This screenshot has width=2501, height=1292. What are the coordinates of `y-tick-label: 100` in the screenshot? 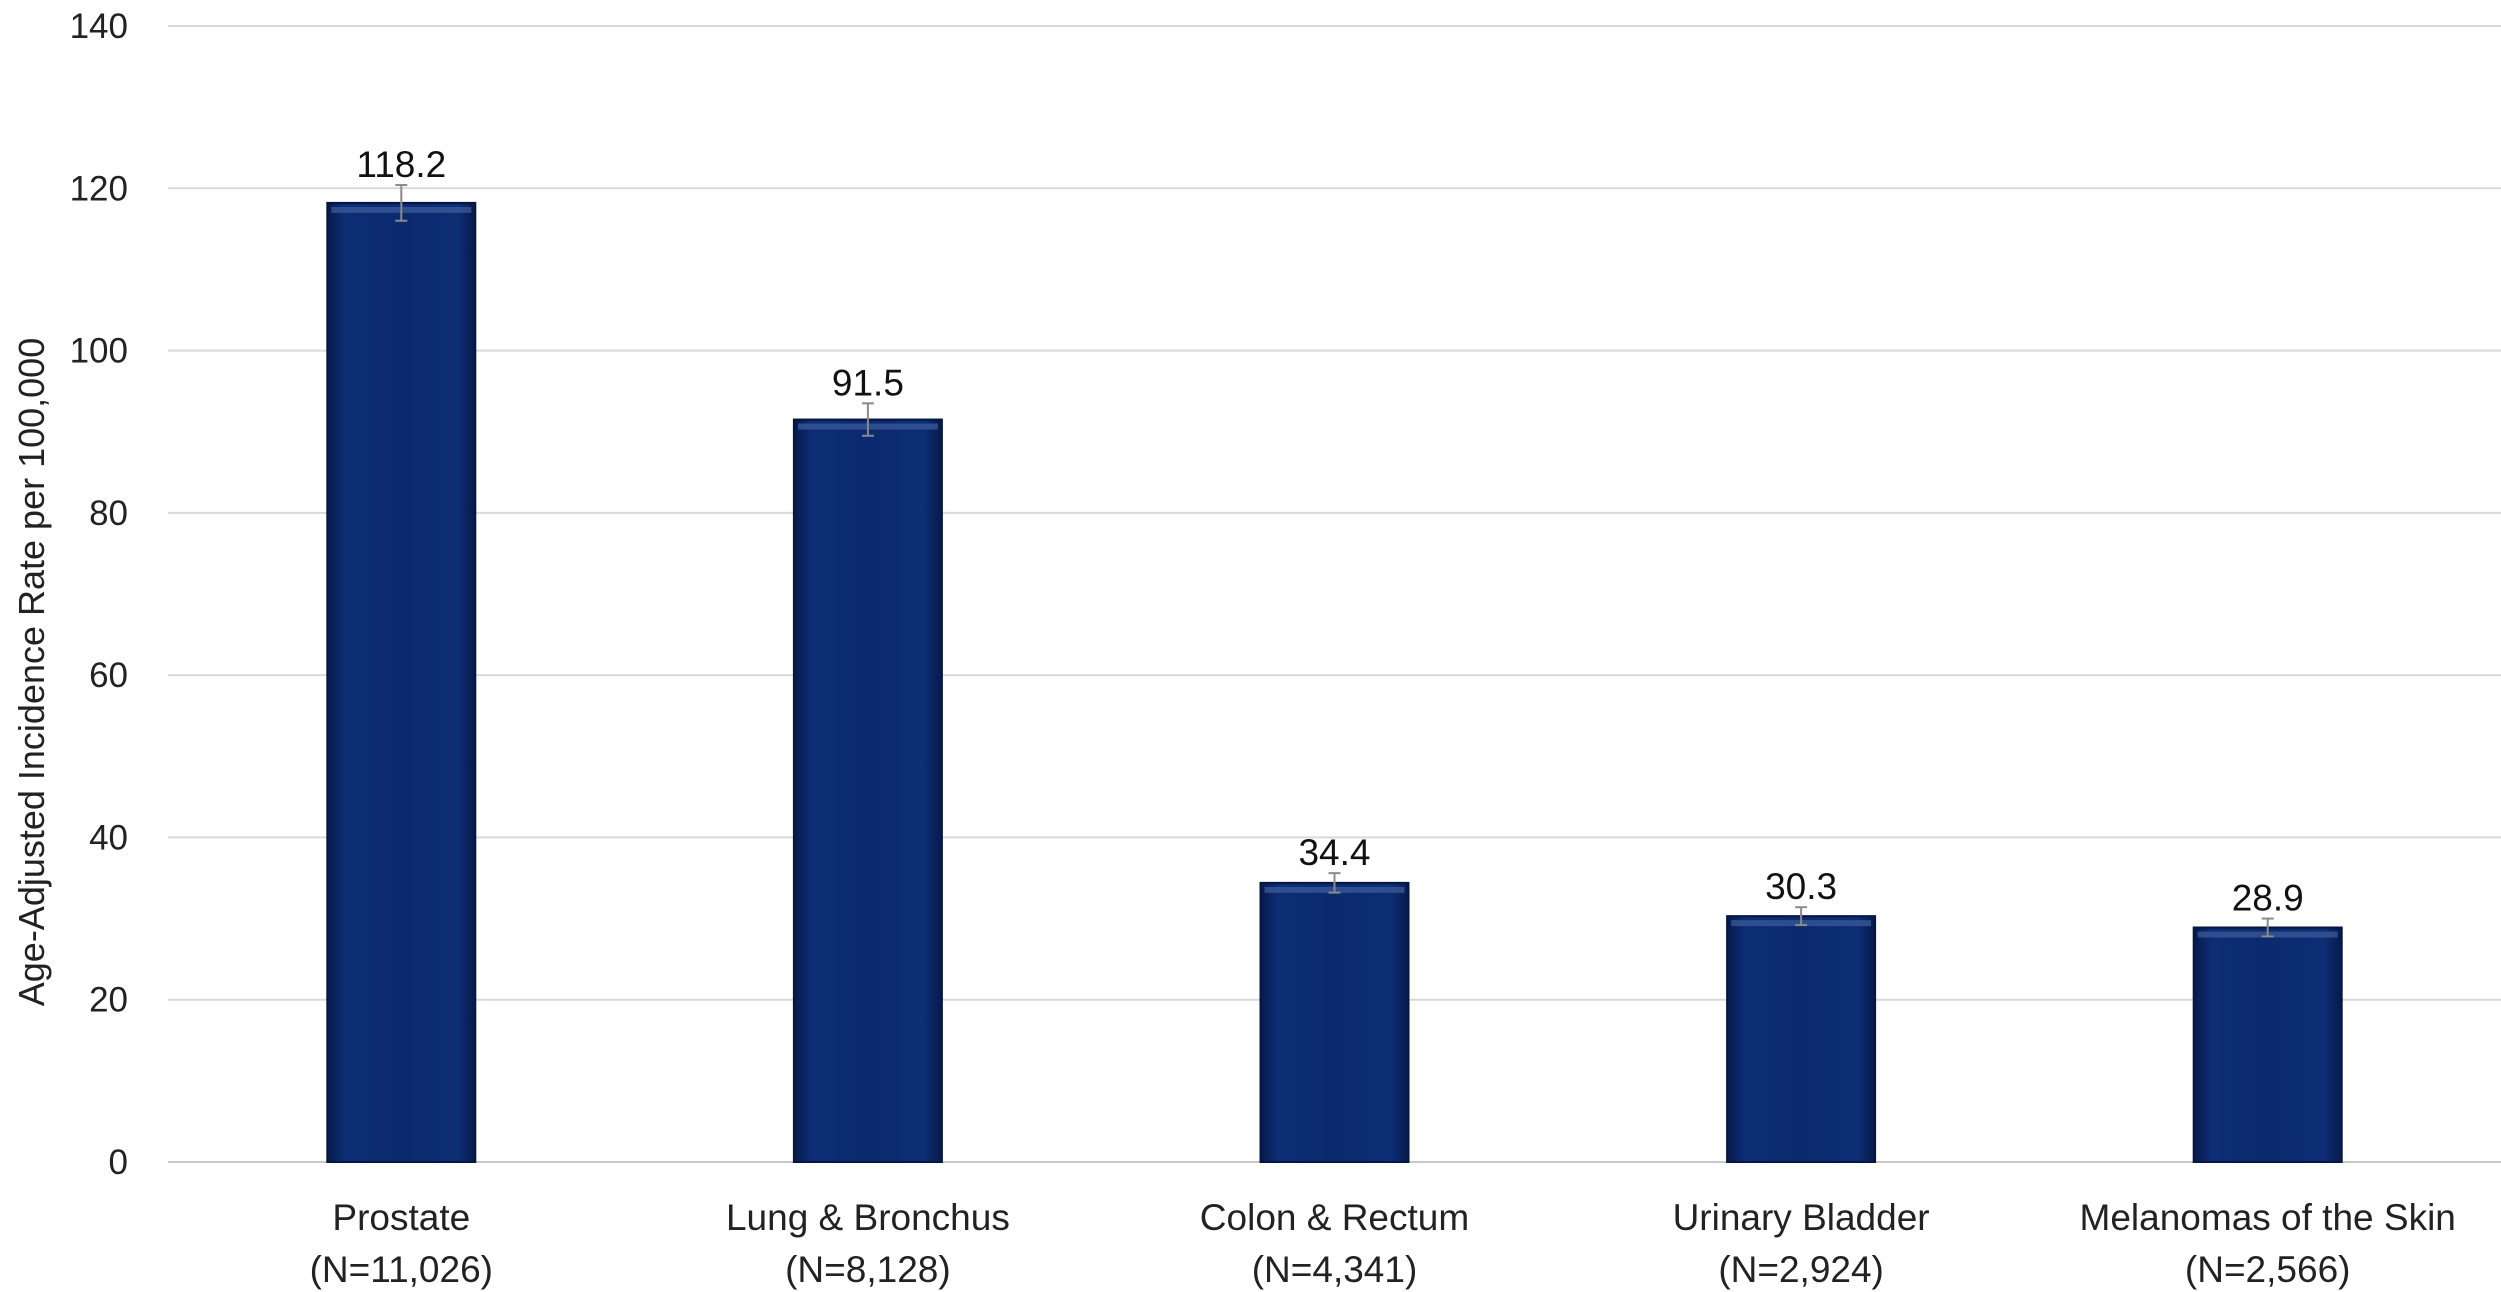 It's located at (99, 351).